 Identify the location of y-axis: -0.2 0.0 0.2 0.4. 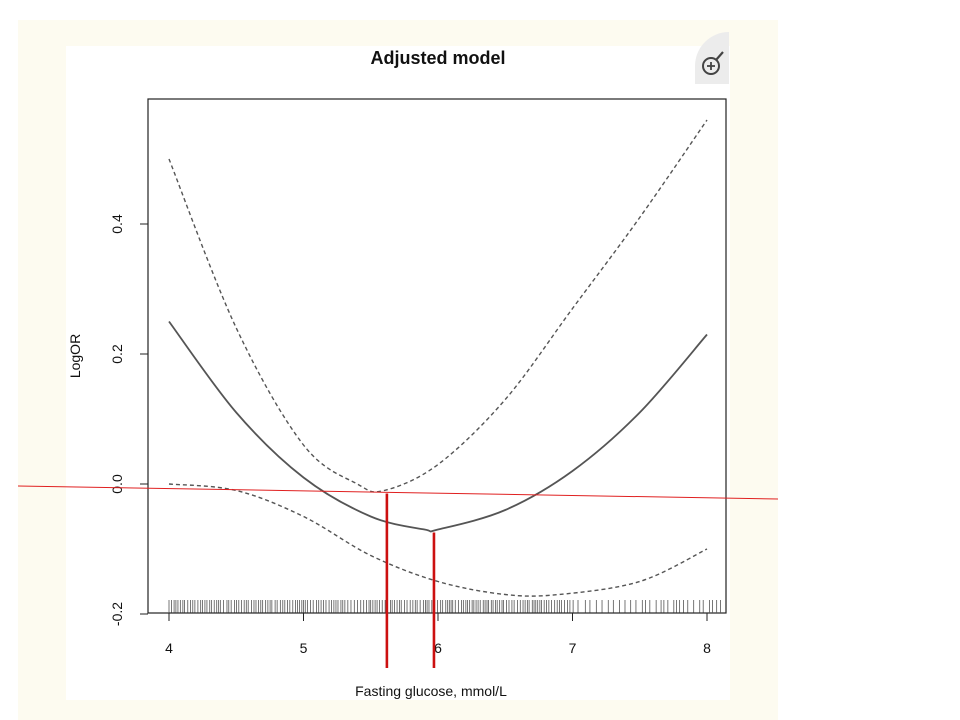
(128, 420).